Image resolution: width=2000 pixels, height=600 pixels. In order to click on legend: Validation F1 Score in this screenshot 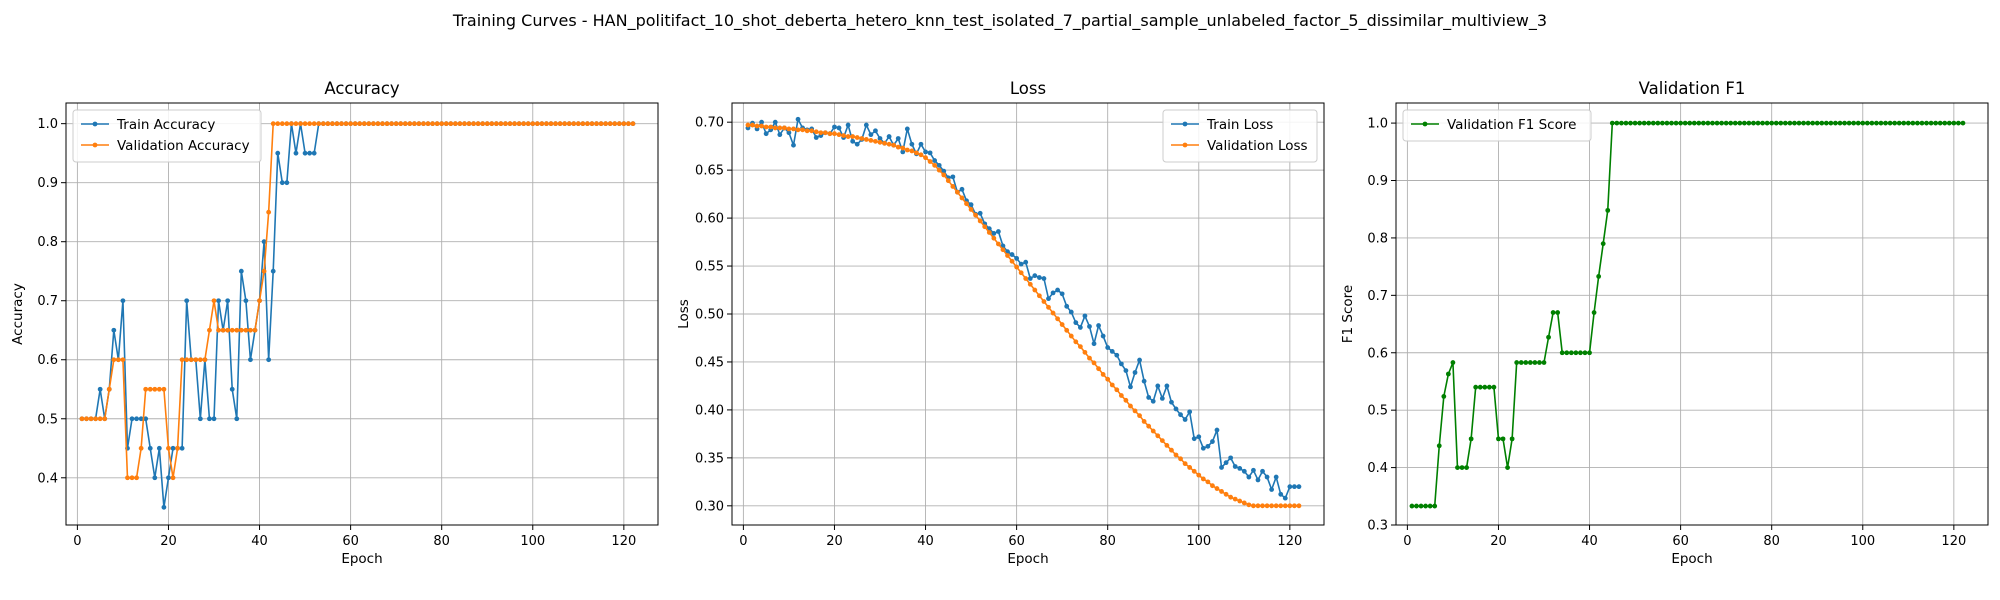, I will do `click(1497, 125)`.